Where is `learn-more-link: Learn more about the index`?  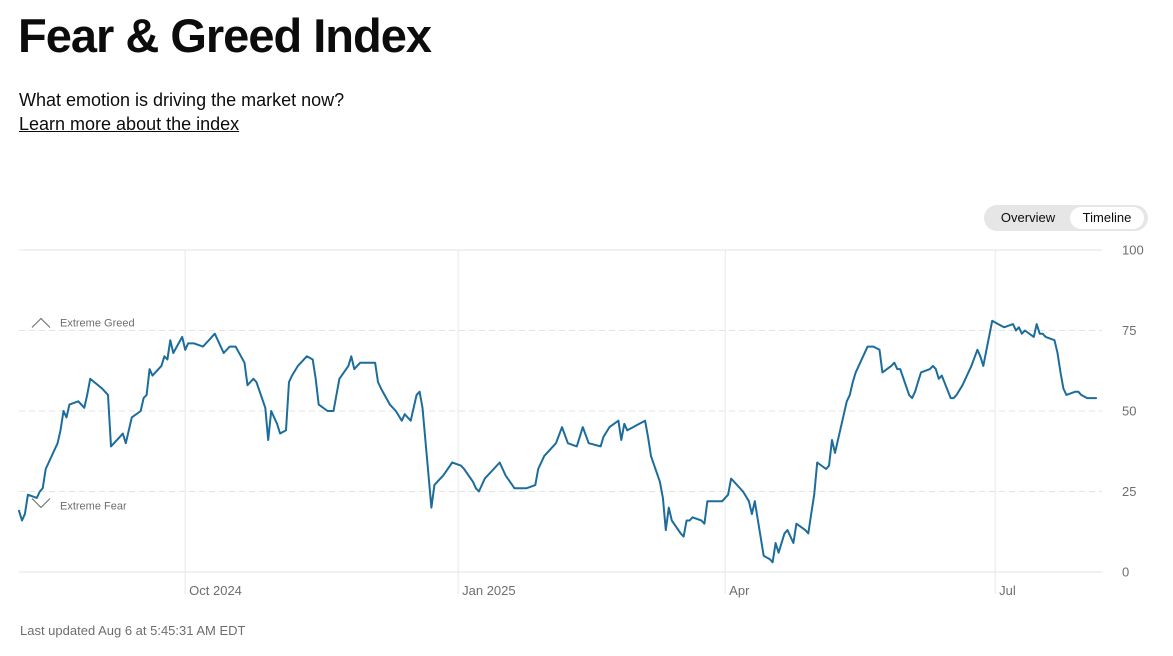 learn-more-link: Learn more about the index is located at coordinates (129, 124).